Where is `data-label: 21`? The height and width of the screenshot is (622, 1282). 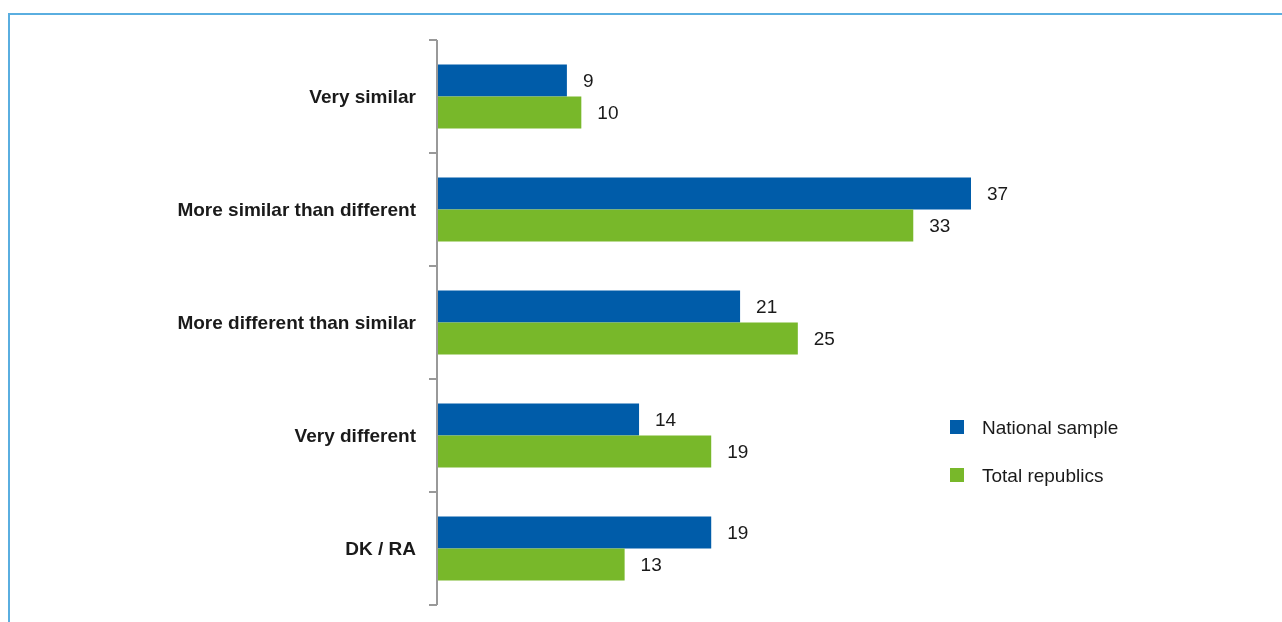
data-label: 21 is located at coordinates (767, 307).